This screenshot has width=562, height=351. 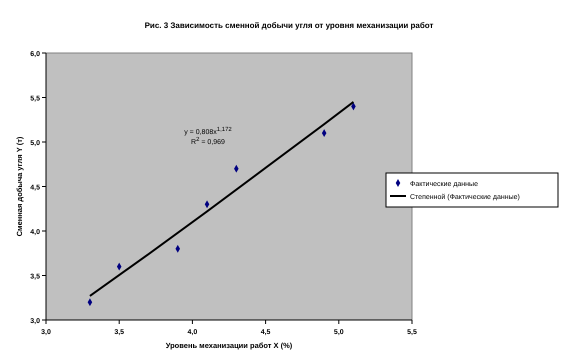 What do you see at coordinates (289, 25) in the screenshot?
I see `chart-title: Рис. 3 Зависимость сменной добычи угля от уровня механизации работ` at bounding box center [289, 25].